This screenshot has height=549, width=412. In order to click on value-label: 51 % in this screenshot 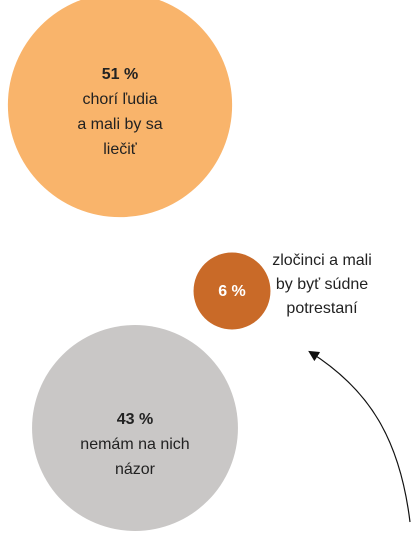, I will do `click(120, 74)`.